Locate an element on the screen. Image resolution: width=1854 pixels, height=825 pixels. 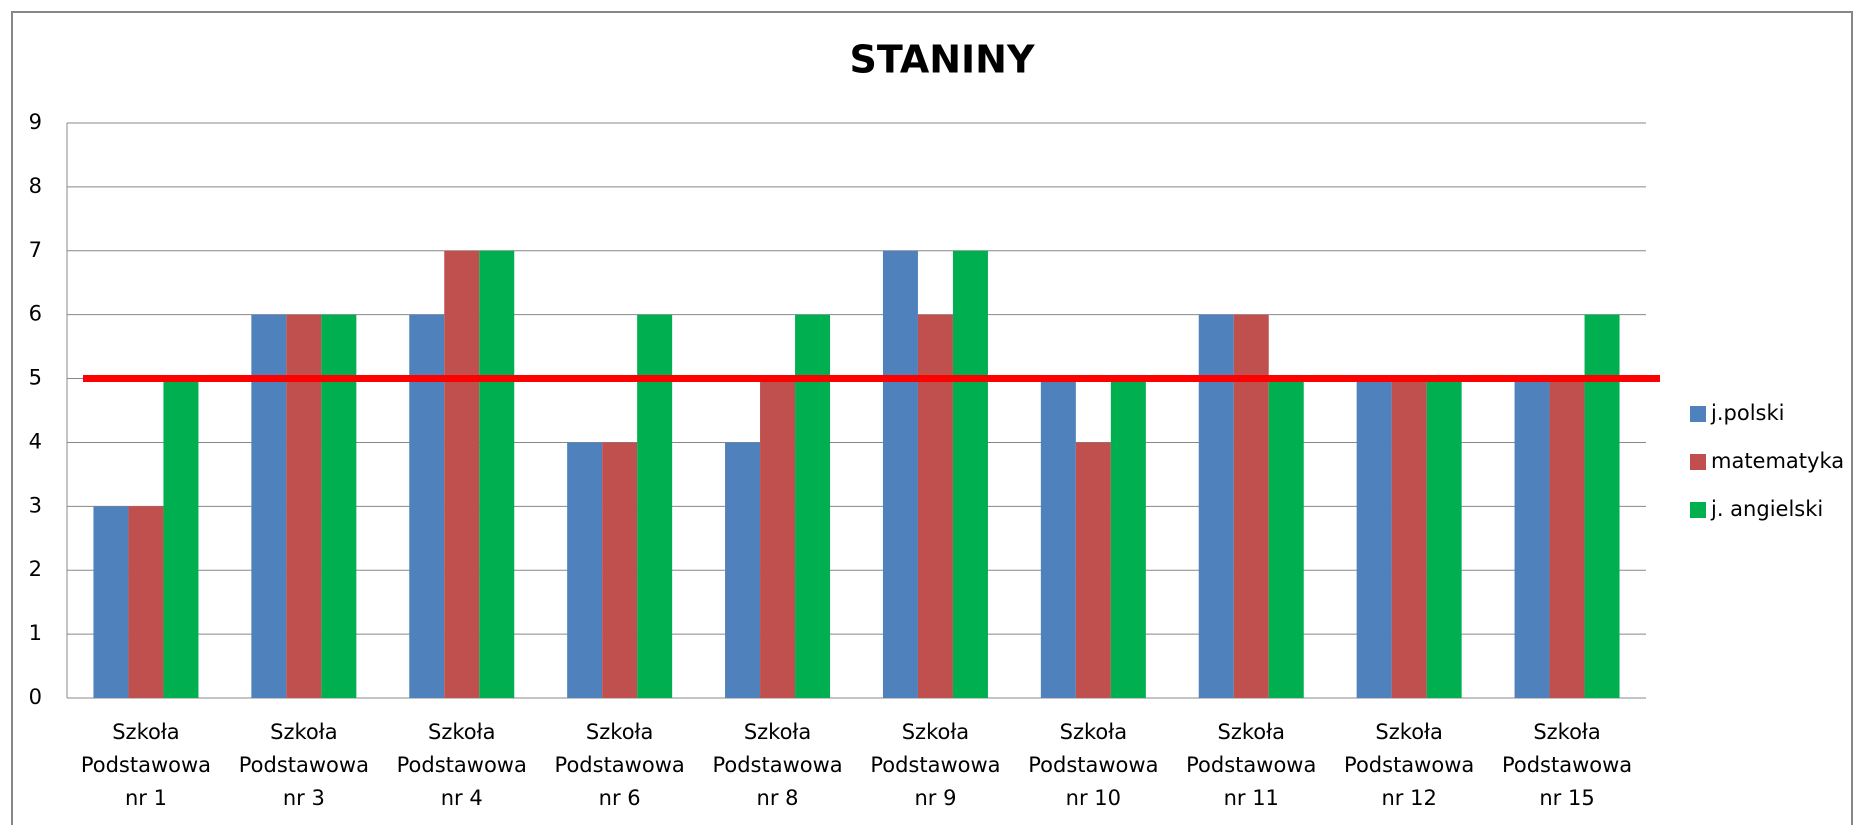
y-tick-label: 7 is located at coordinates (35, 250).